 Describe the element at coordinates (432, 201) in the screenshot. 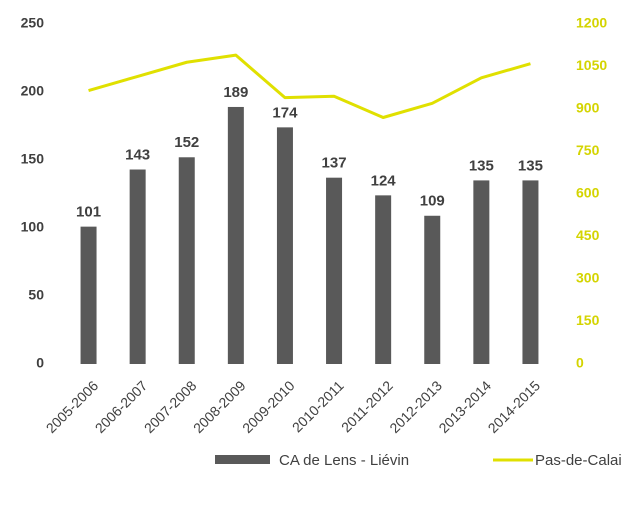

I see `data-label: 109` at that location.